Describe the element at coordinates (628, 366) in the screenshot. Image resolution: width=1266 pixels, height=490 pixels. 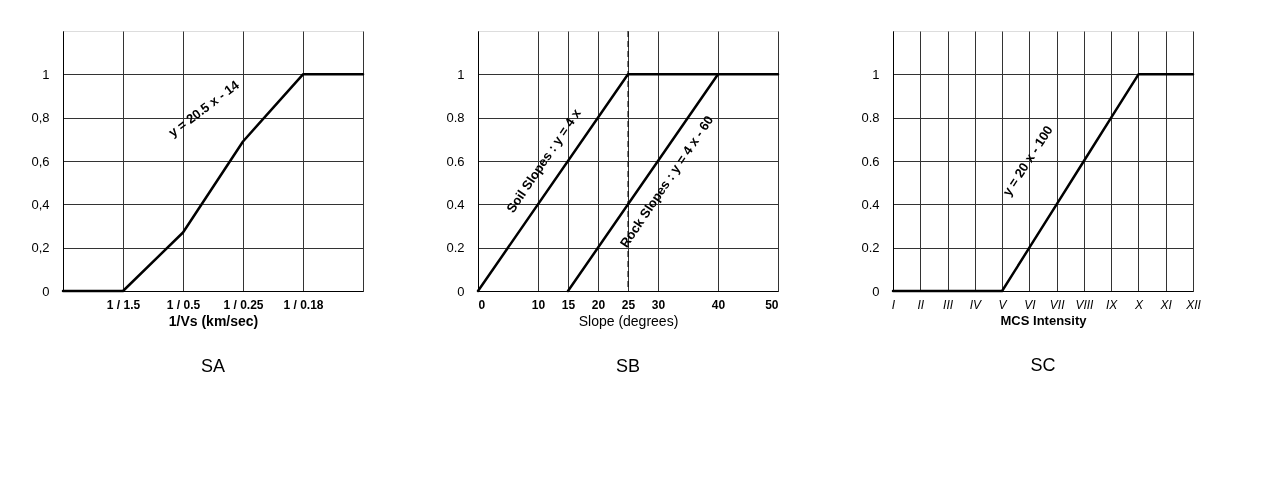
I see `text: SB` at that location.